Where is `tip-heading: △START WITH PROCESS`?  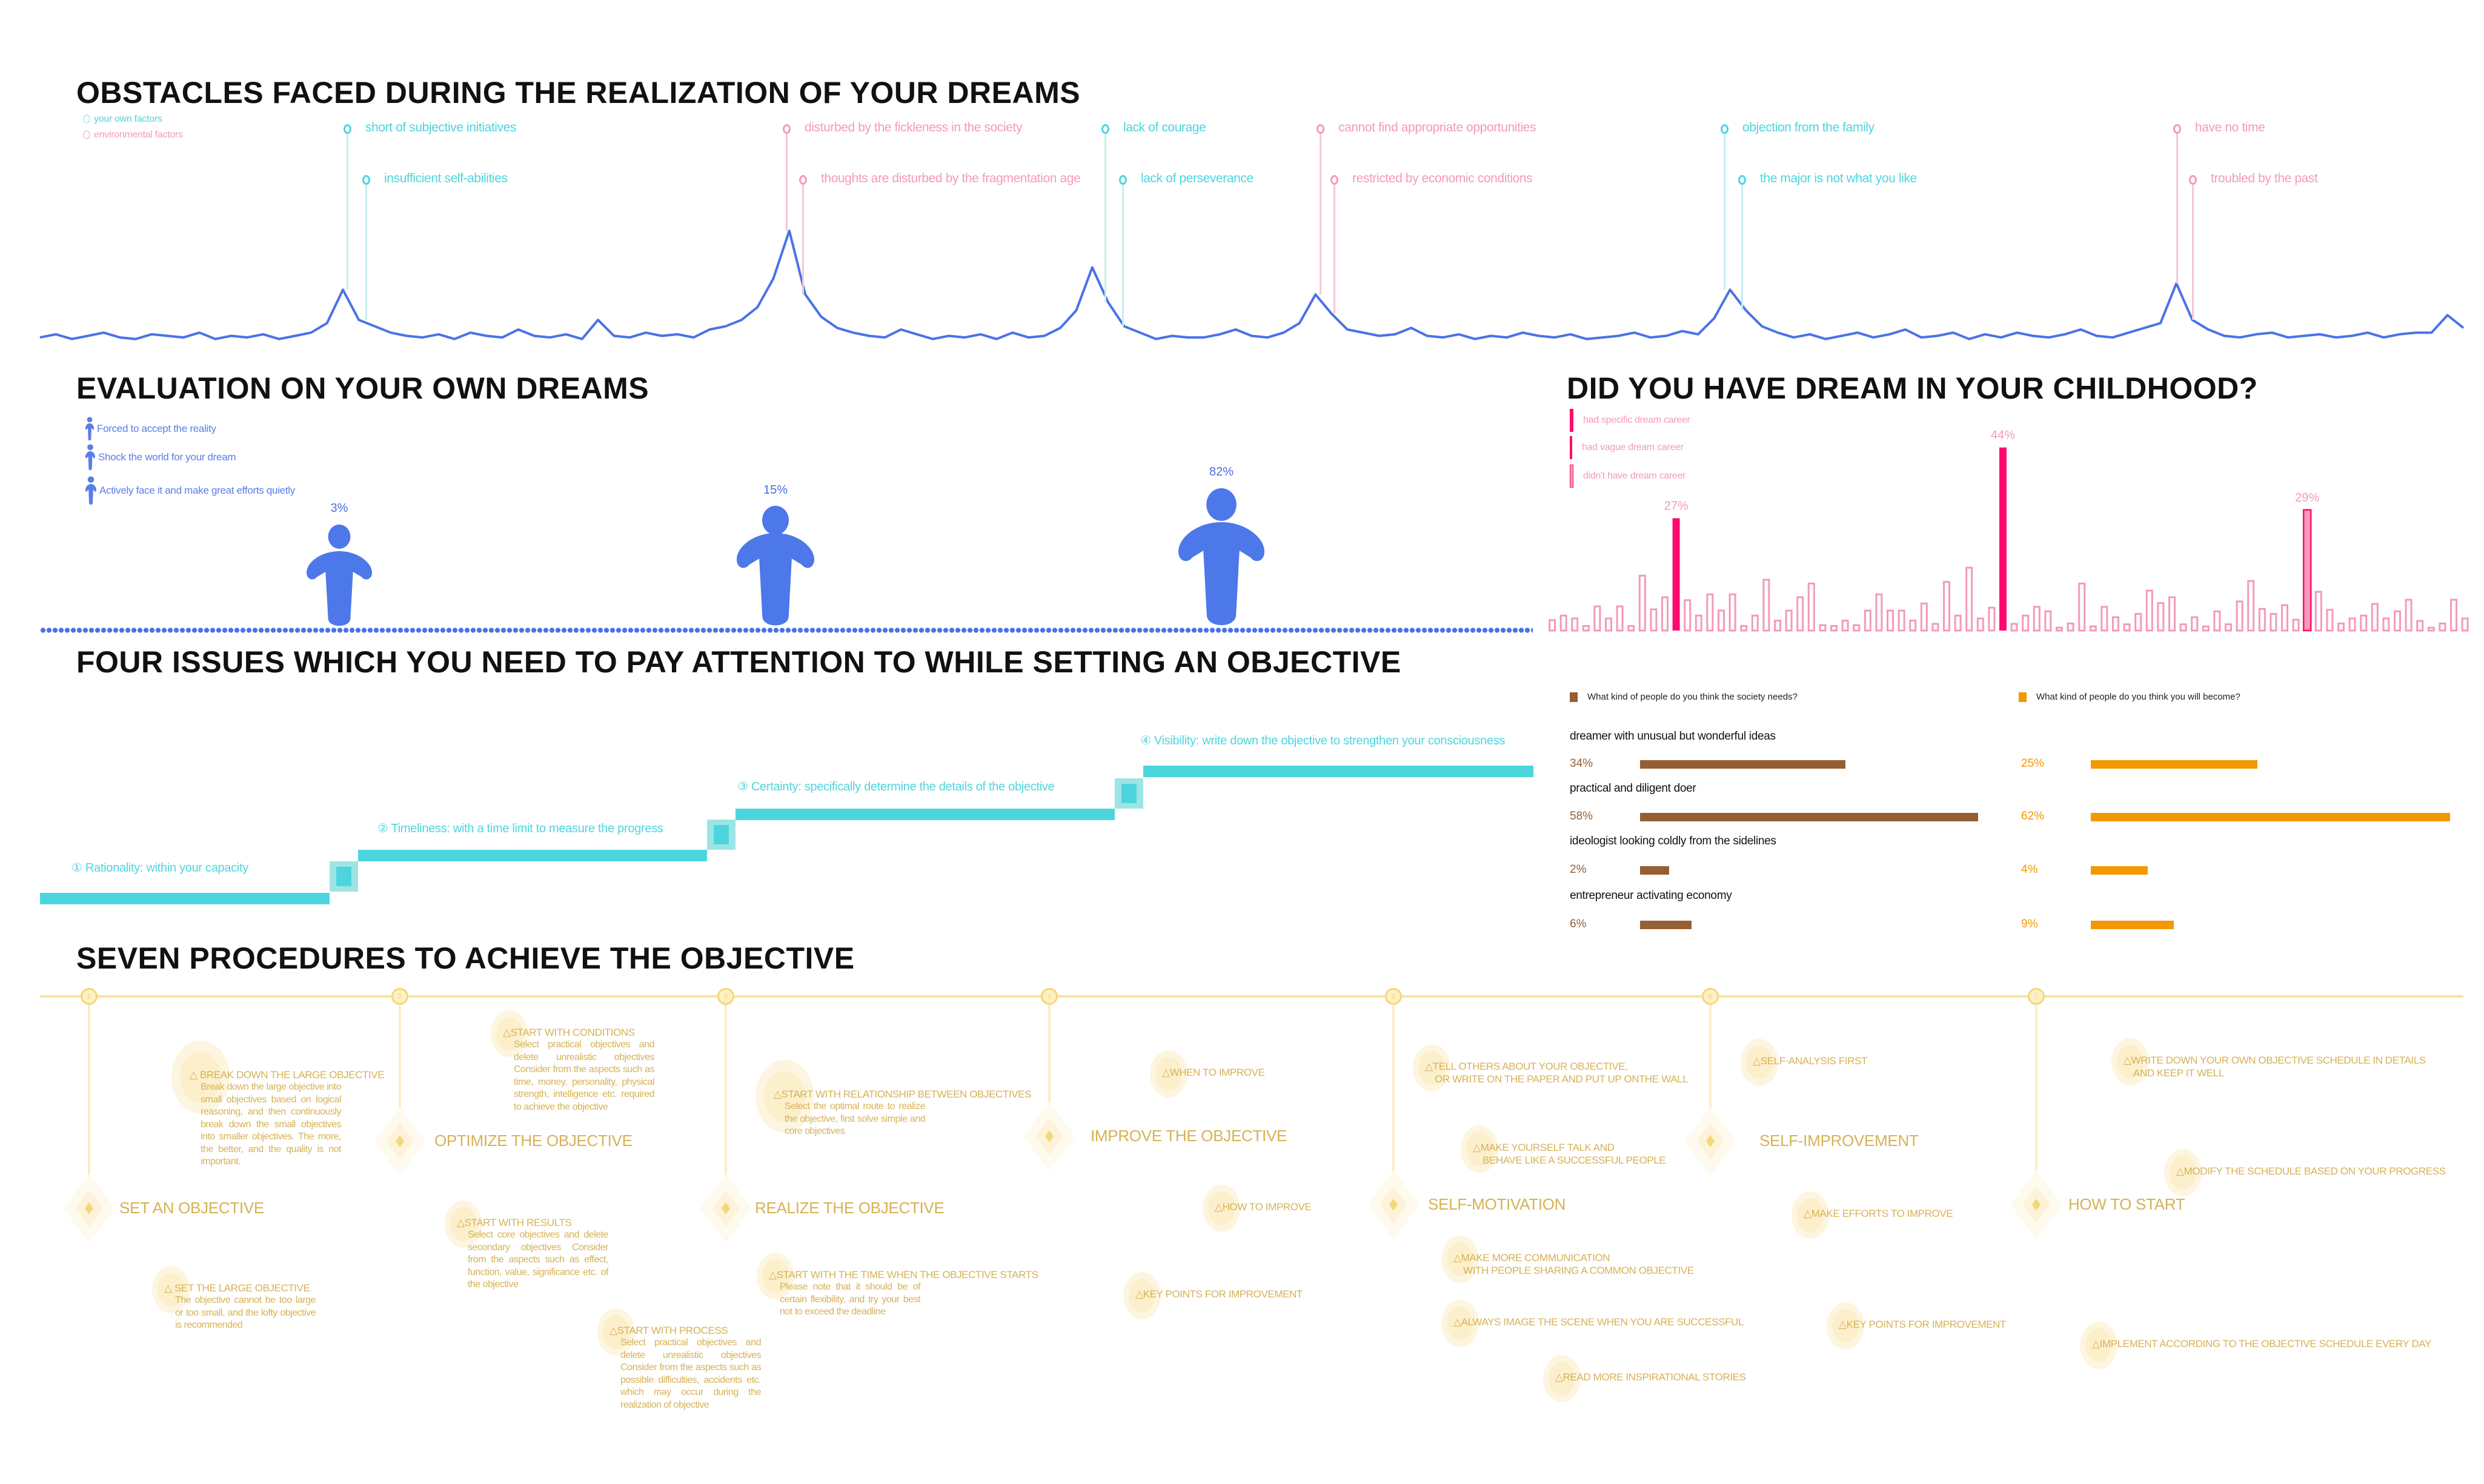
tip-heading: △START WITH PROCESS is located at coordinates (668, 1330).